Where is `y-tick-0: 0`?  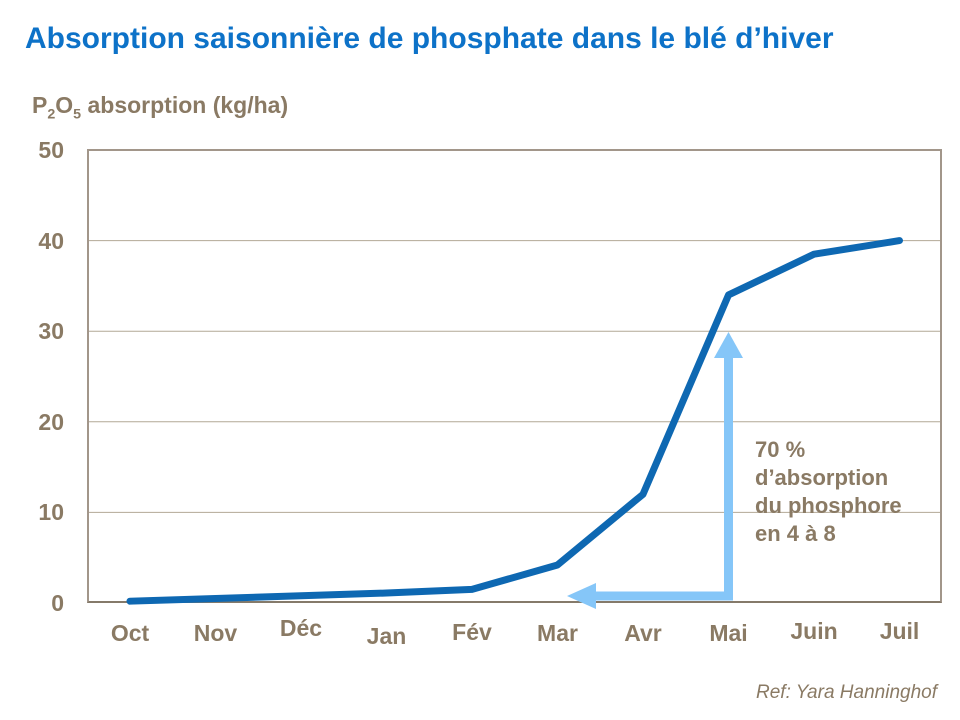
y-tick-0: 0 is located at coordinates (57, 603).